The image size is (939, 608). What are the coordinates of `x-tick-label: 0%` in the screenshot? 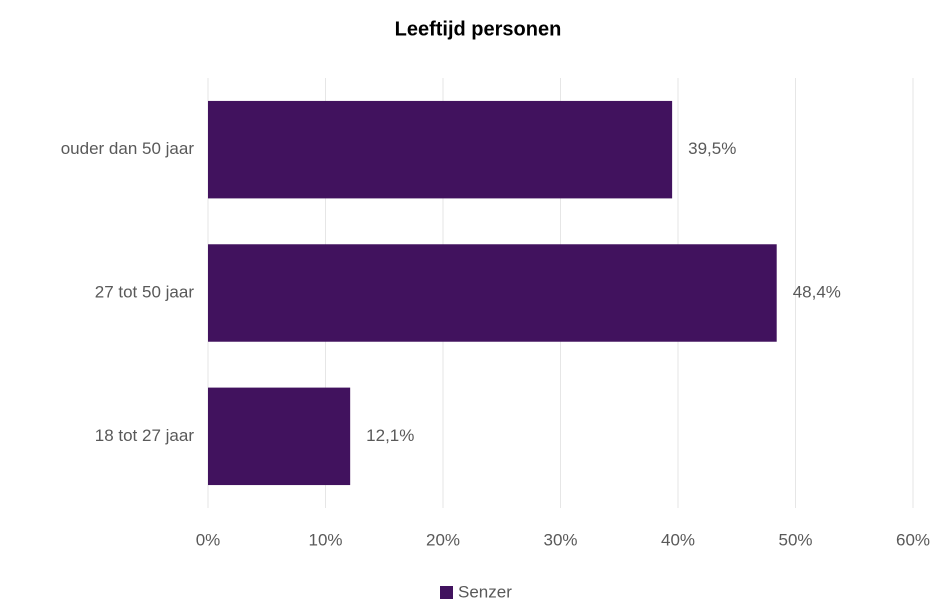 It's located at (208, 539).